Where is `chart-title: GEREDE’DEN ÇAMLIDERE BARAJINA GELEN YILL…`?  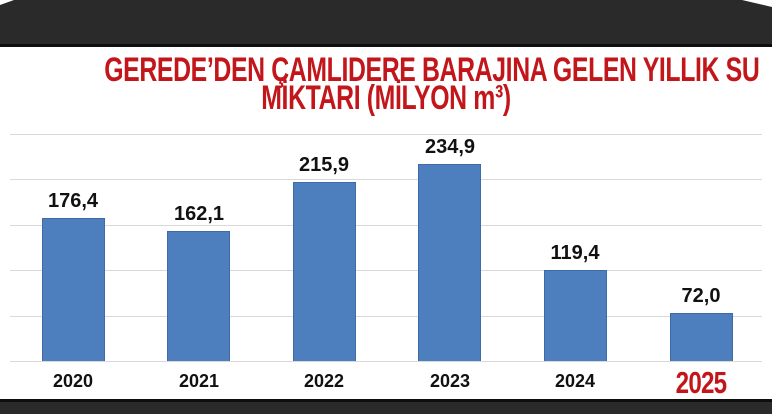 chart-title: GEREDE’DEN ÇAMLIDERE BARAJINA GELEN YILL… is located at coordinates (432, 84).